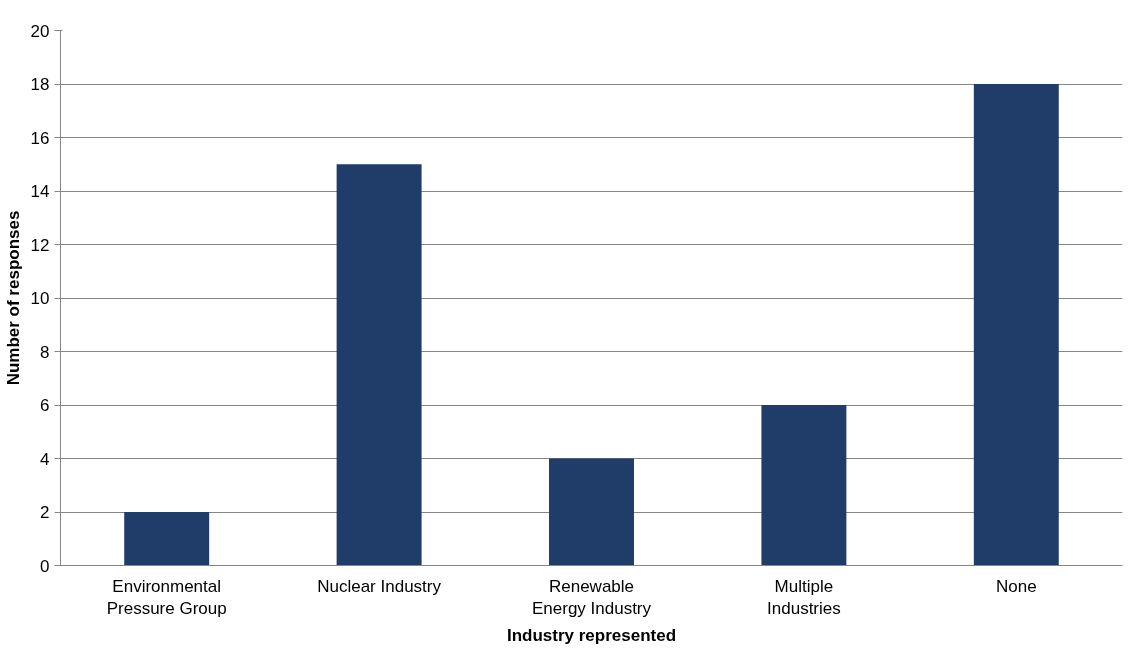  What do you see at coordinates (45, 512) in the screenshot?
I see `y-tick-label: 2` at bounding box center [45, 512].